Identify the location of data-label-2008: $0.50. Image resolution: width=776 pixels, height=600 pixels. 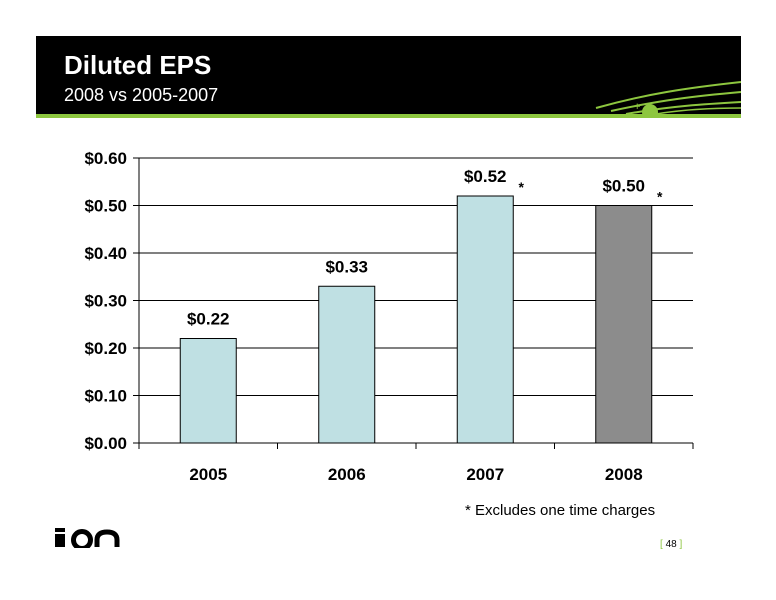
(623, 186).